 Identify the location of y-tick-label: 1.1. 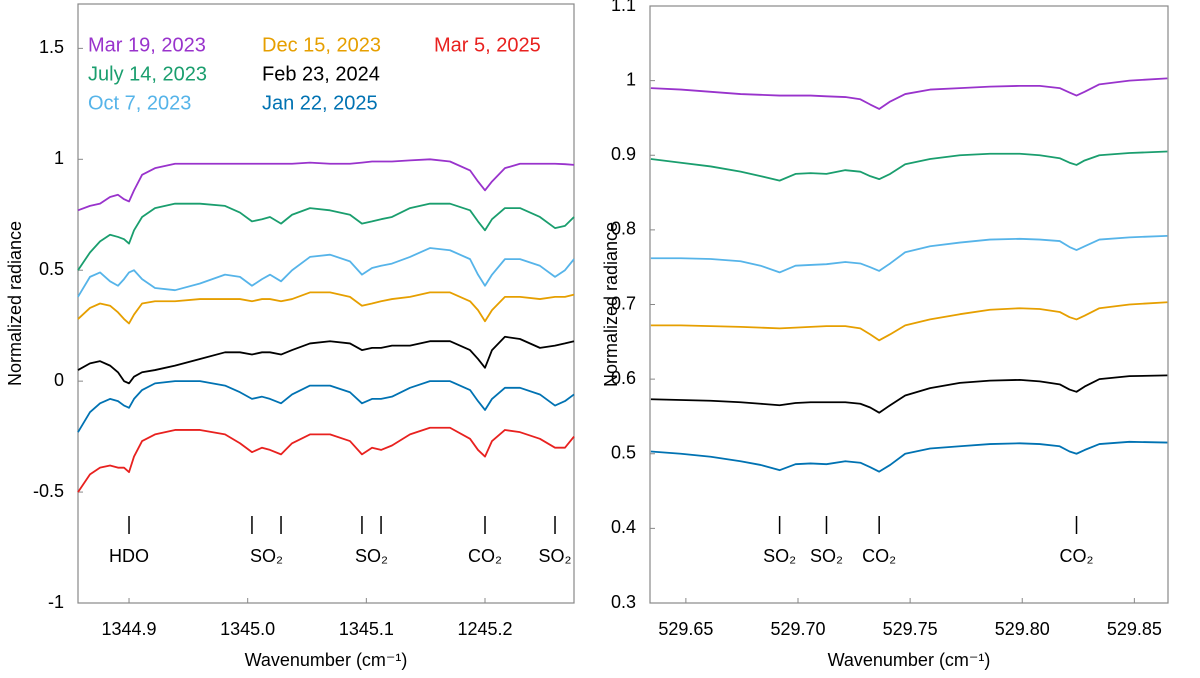
(623, 7).